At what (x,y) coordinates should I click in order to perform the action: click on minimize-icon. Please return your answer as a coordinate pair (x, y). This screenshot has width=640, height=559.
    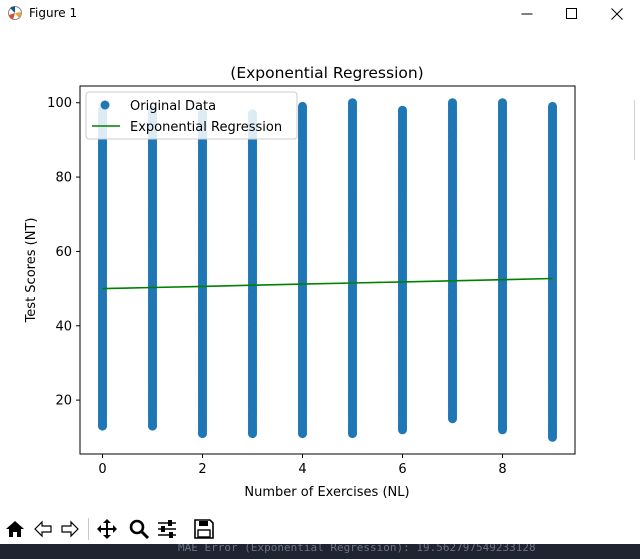
    Looking at the image, I should click on (527, 14).